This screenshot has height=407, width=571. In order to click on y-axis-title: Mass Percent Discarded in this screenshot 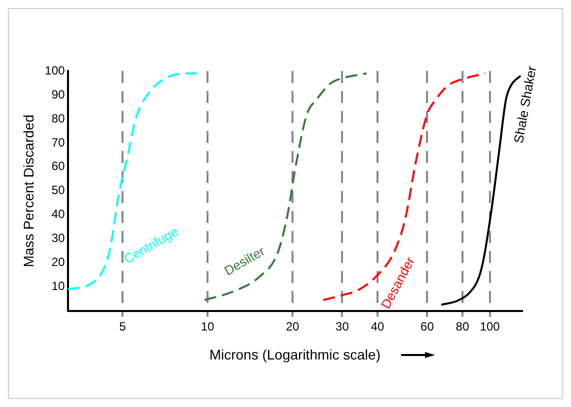, I will do `click(28, 191)`.